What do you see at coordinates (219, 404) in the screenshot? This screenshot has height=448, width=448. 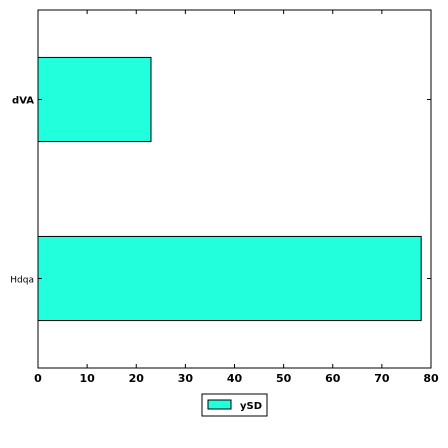 I see `legend-swatch` at bounding box center [219, 404].